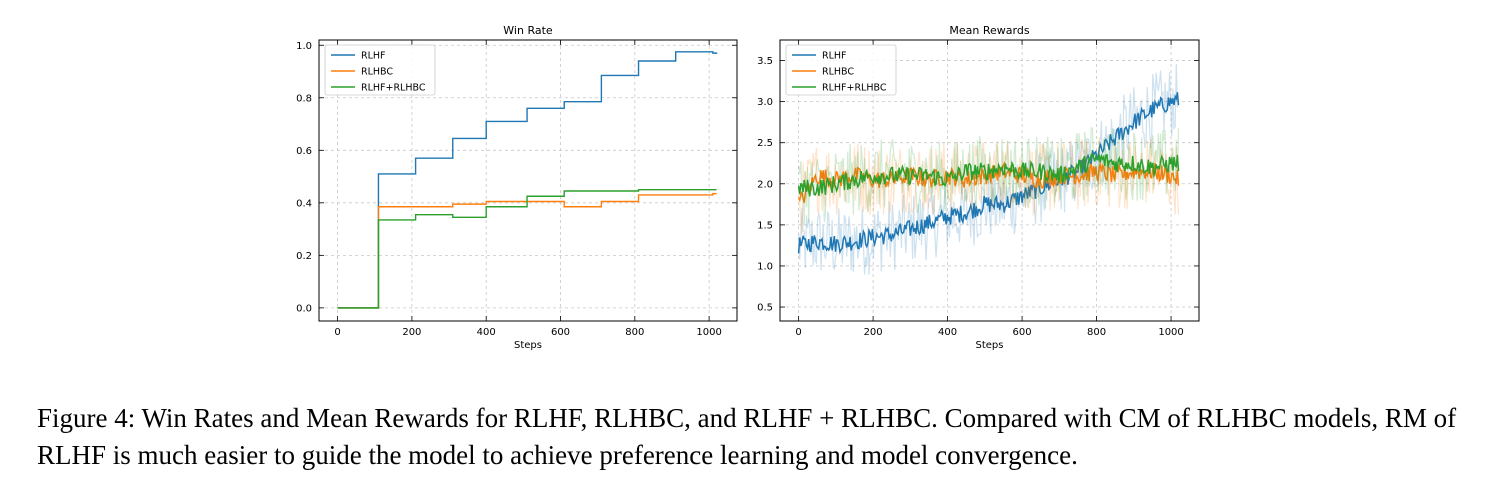  What do you see at coordinates (304, 308) in the screenshot?
I see `y-tick-label: 0.0` at bounding box center [304, 308].